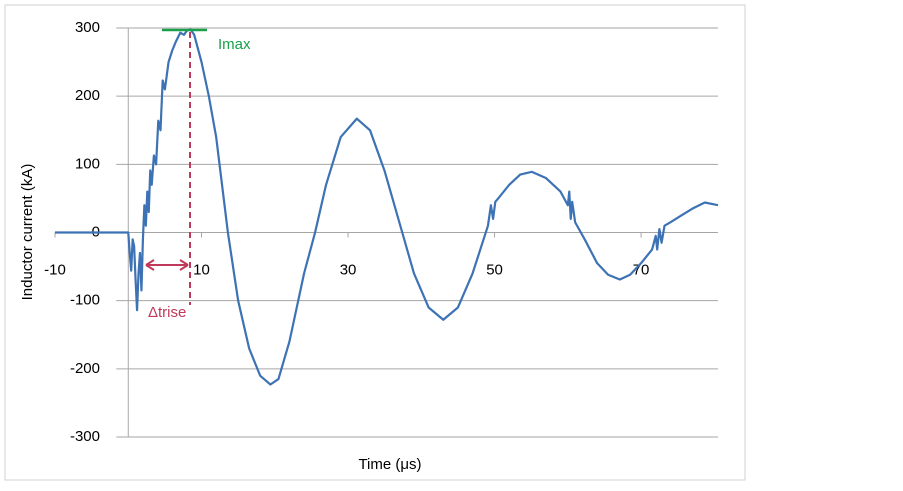  What do you see at coordinates (389, 464) in the screenshot?
I see `x-axis-title: Time (μs)` at bounding box center [389, 464].